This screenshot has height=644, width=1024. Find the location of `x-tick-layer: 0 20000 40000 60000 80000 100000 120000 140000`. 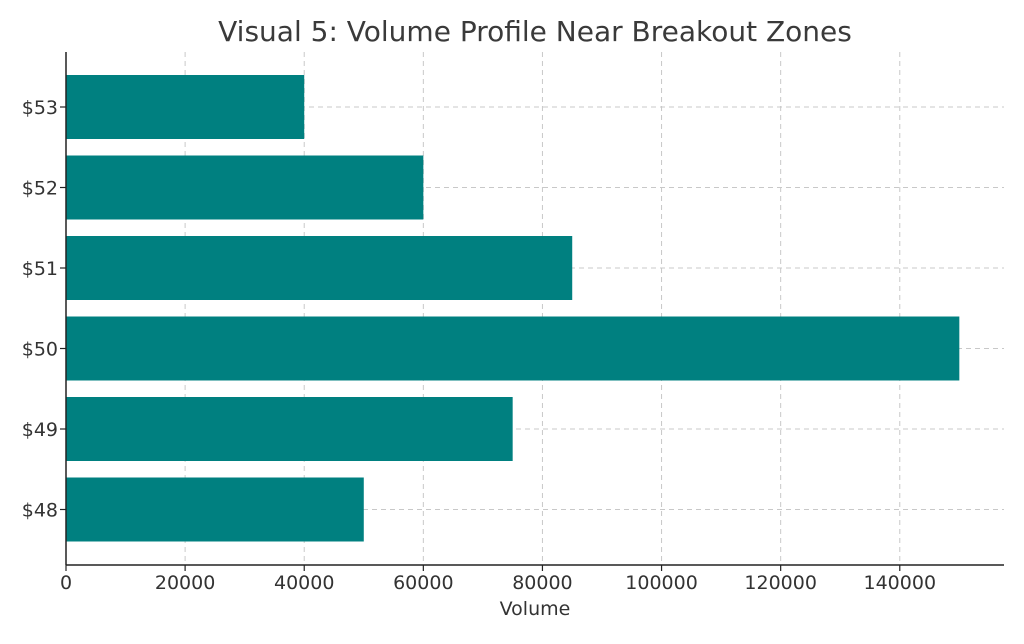

x-tick-layer: 0 20000 40000 60000 80000 100000 120000 140000 is located at coordinates (498, 579).